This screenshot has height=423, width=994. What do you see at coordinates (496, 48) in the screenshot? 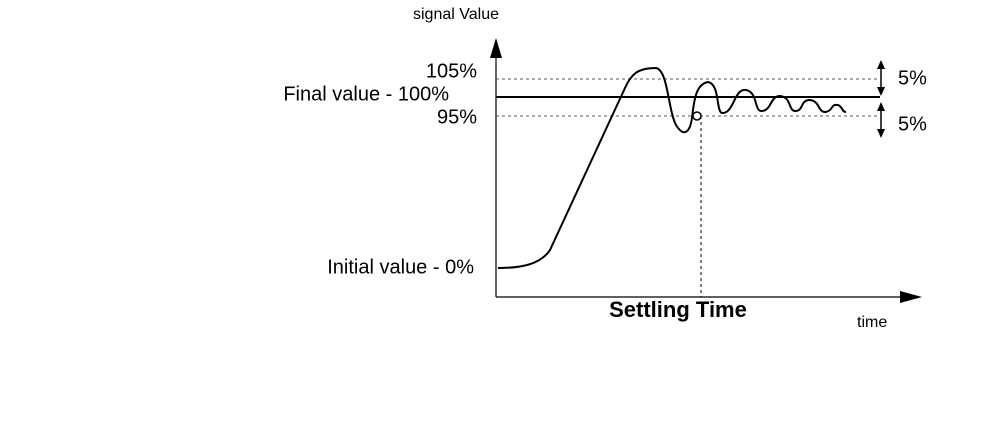
I see `y-arrow` at bounding box center [496, 48].